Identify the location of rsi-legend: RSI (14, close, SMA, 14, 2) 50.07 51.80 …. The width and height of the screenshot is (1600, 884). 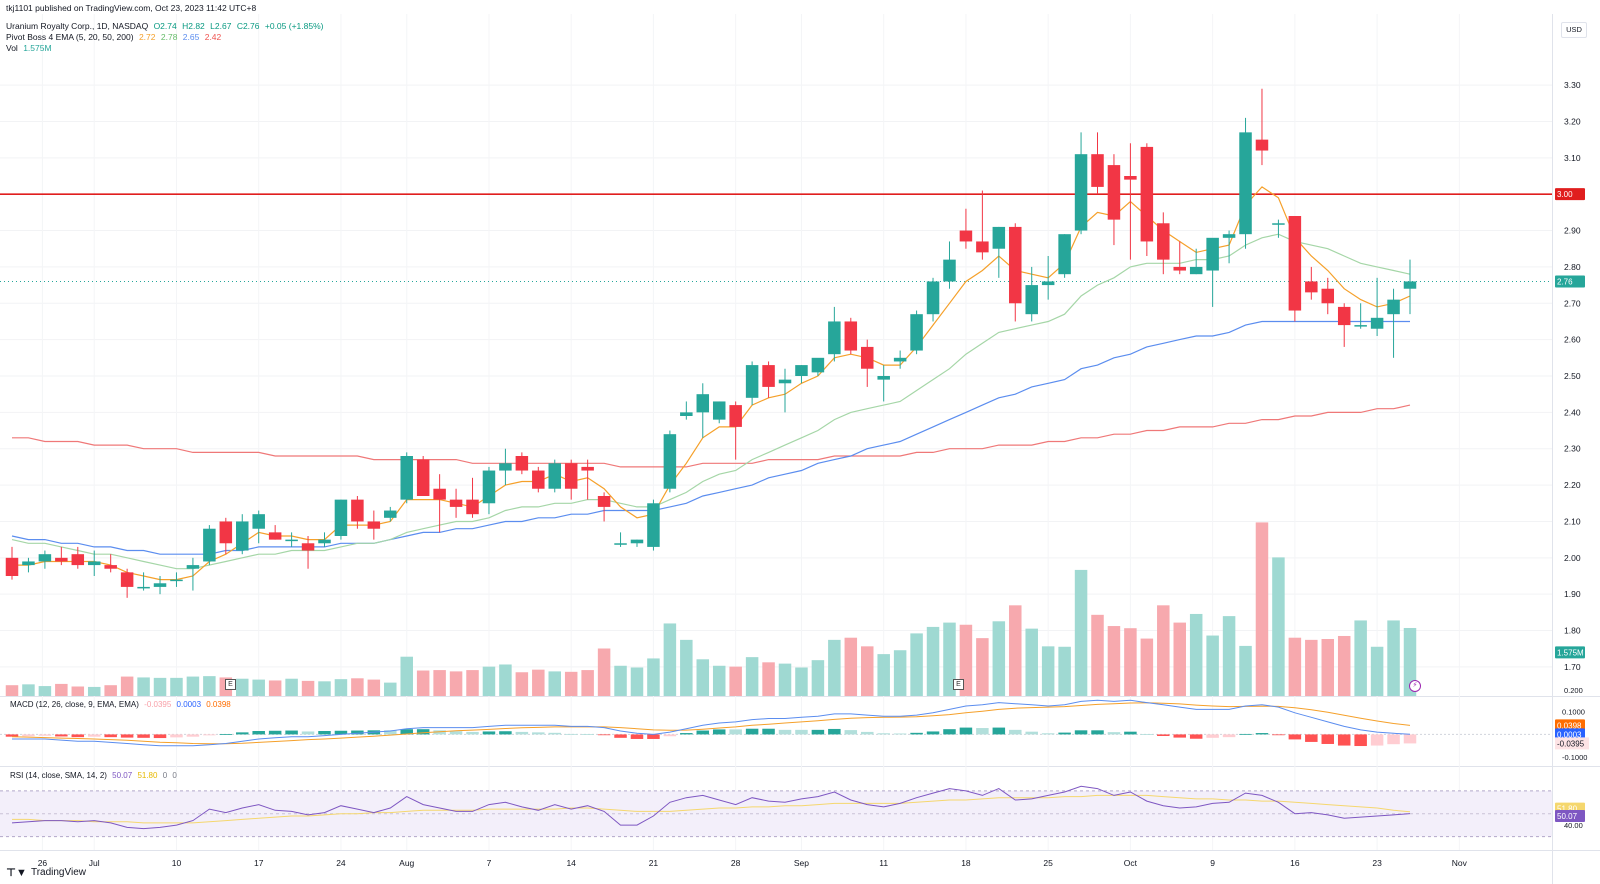
(95, 775).